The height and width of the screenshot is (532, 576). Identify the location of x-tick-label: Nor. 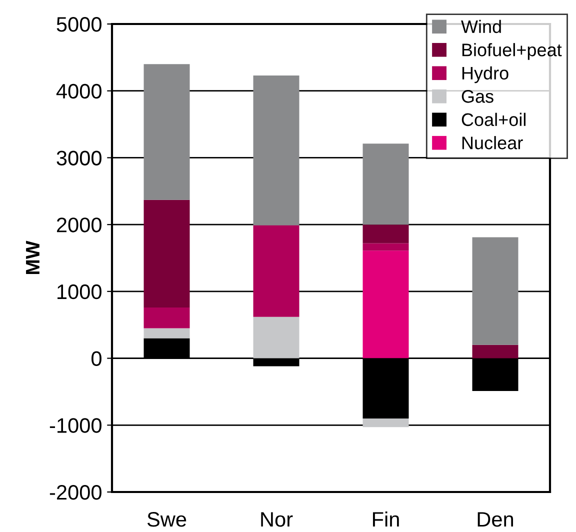
(277, 519).